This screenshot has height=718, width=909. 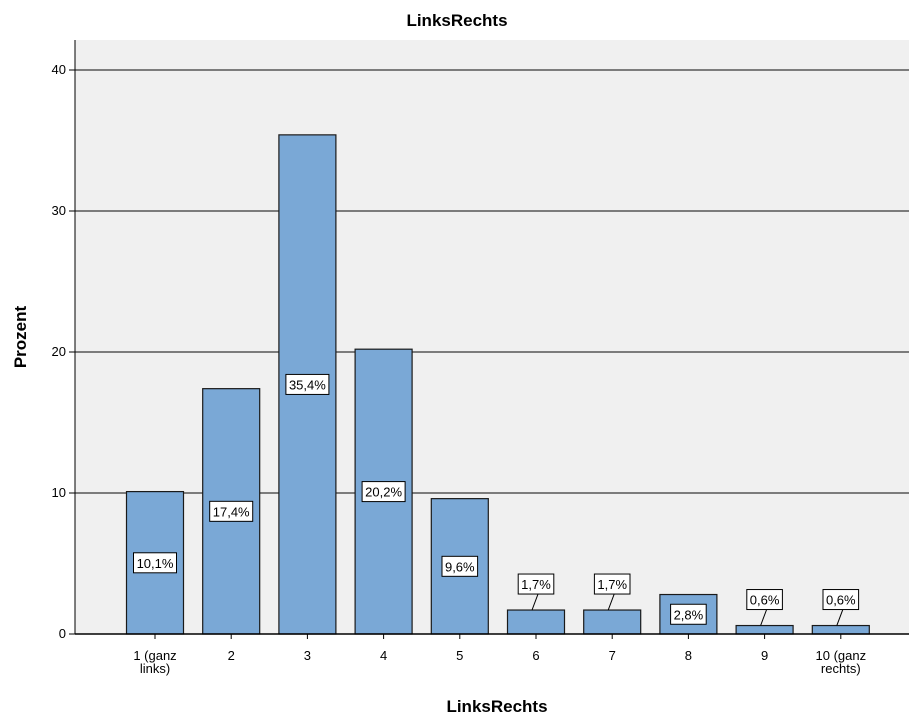 I want to click on y-tick-label: 0, so click(x=62, y=633).